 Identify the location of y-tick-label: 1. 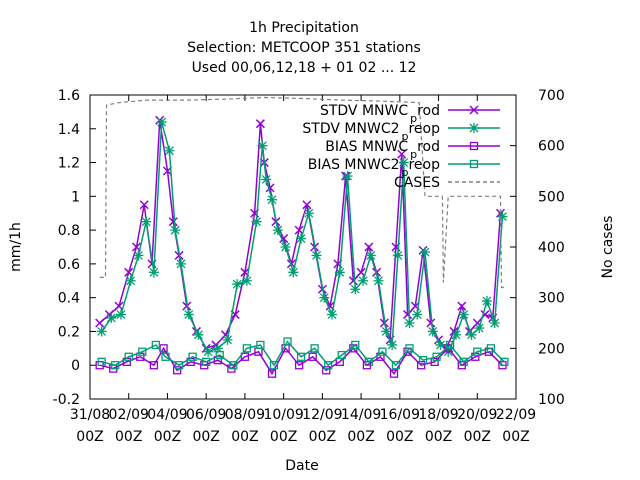
(75, 197).